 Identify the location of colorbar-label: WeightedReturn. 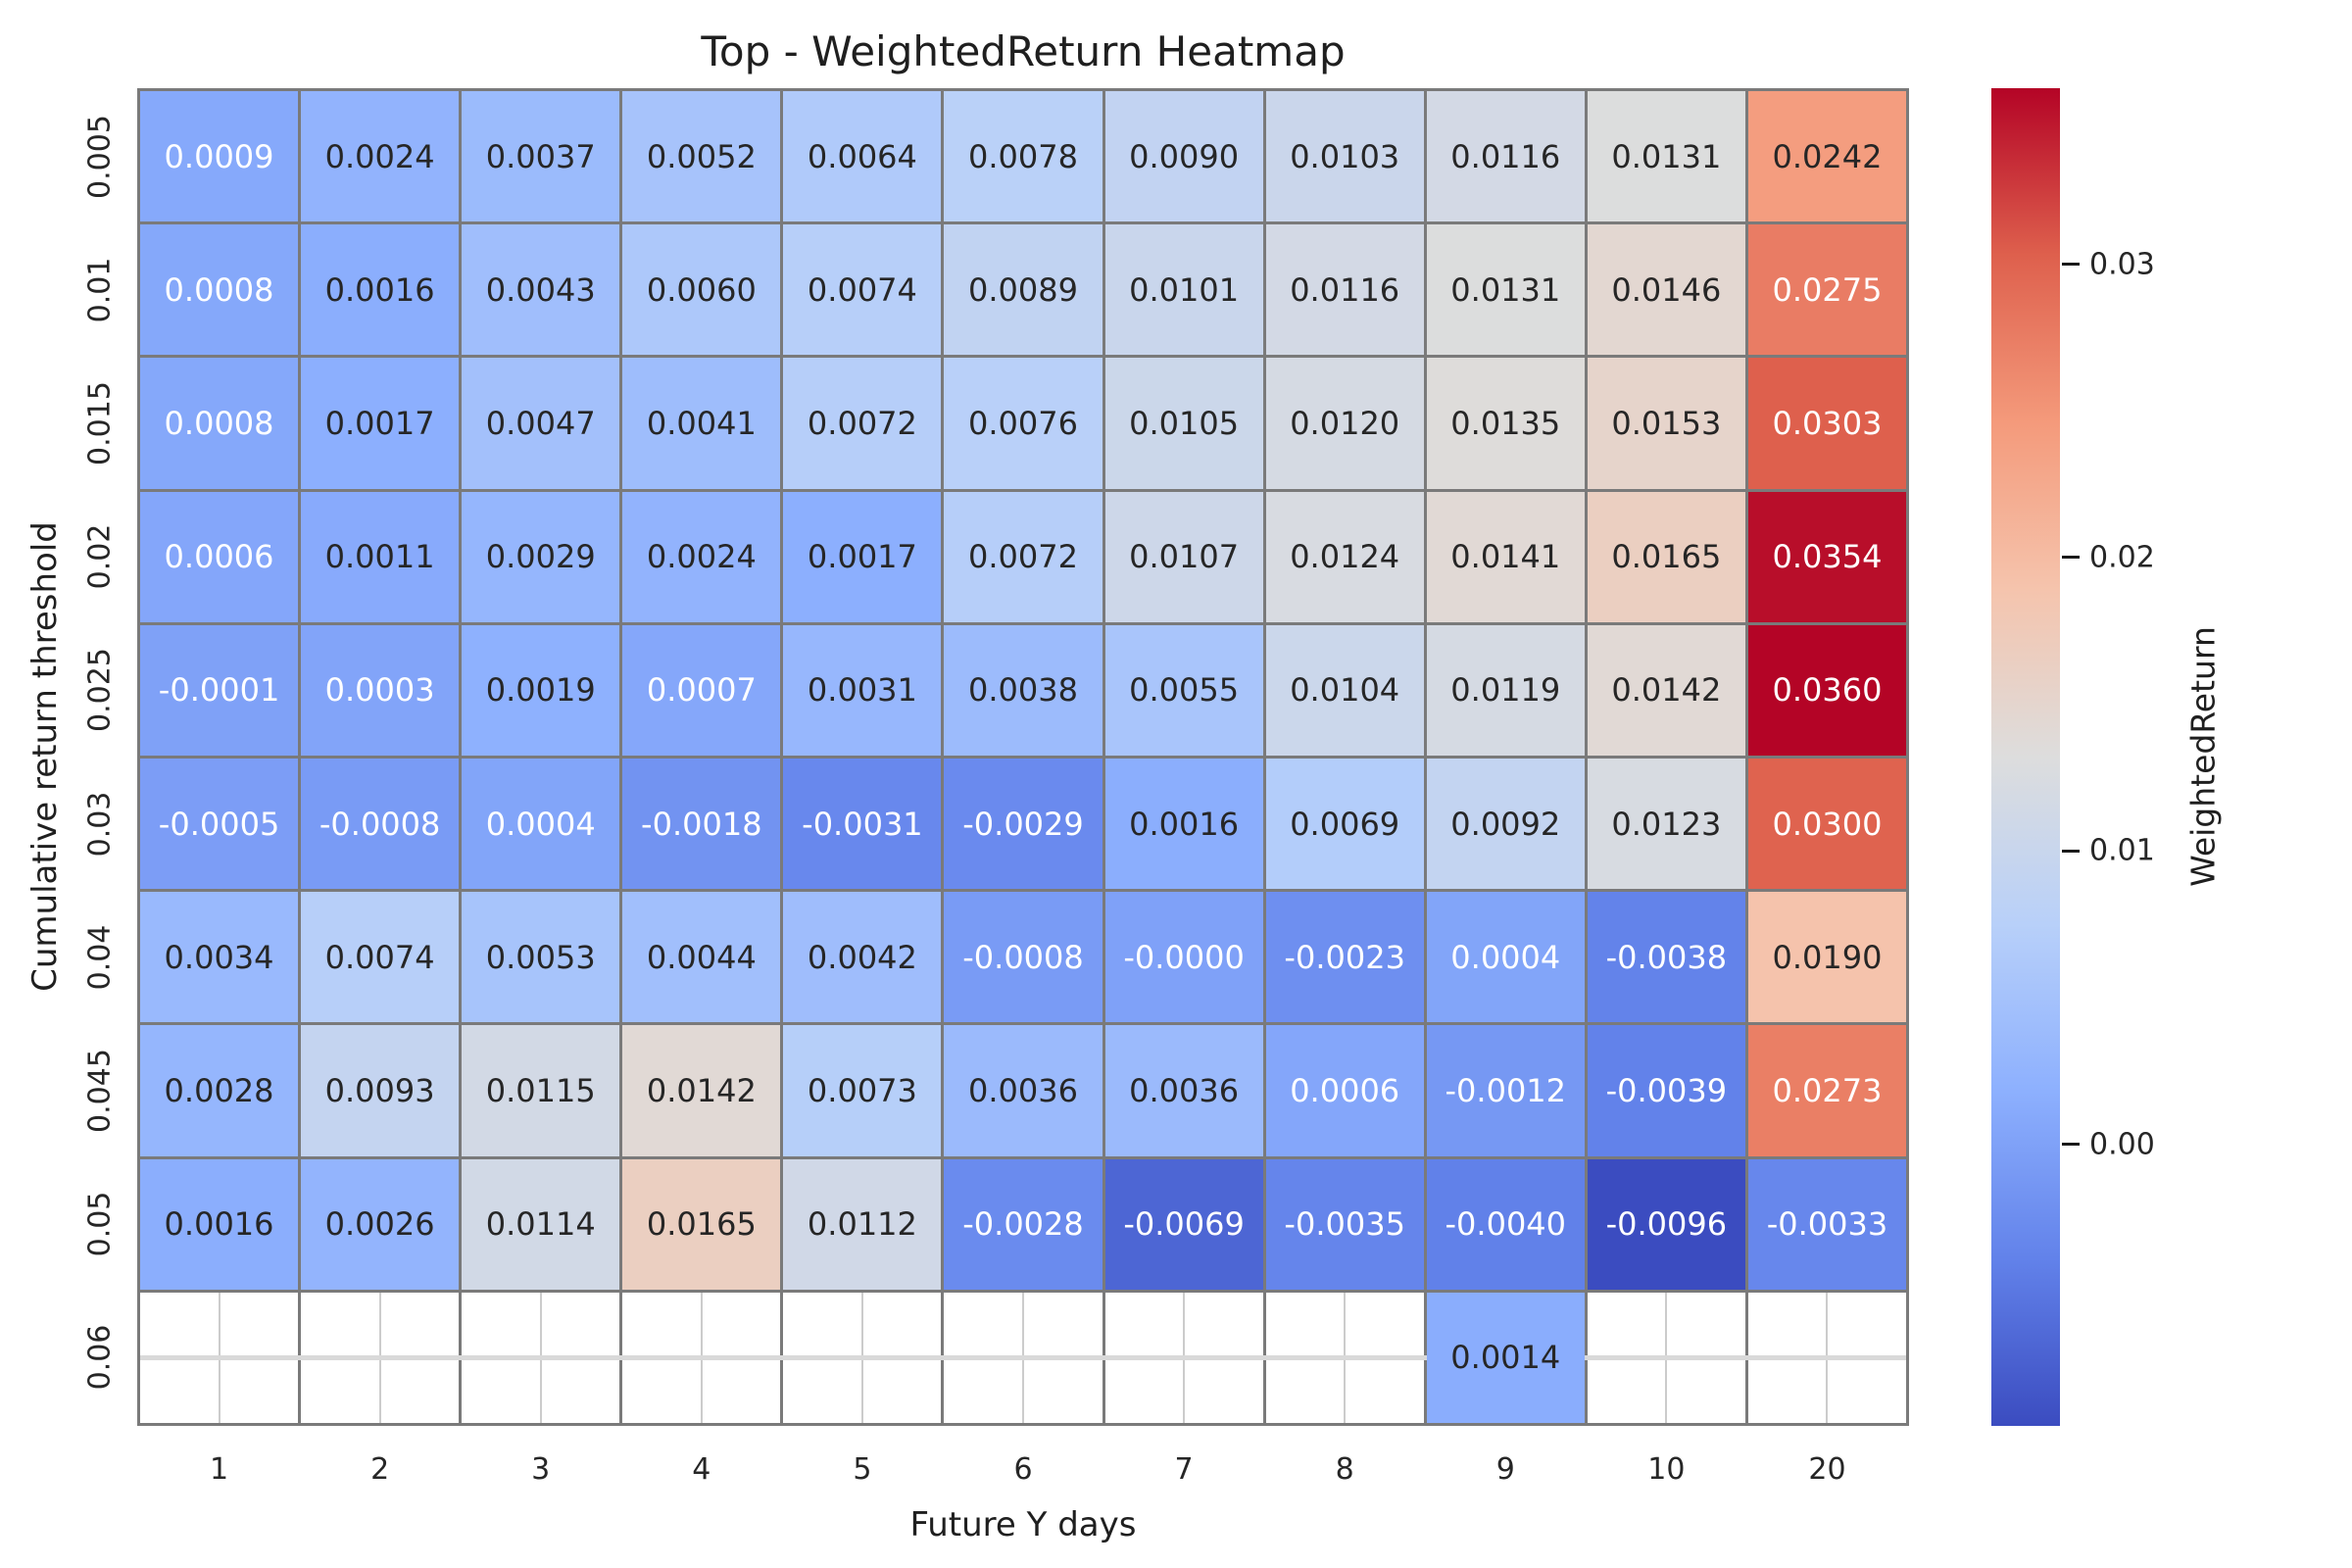
(2203, 756).